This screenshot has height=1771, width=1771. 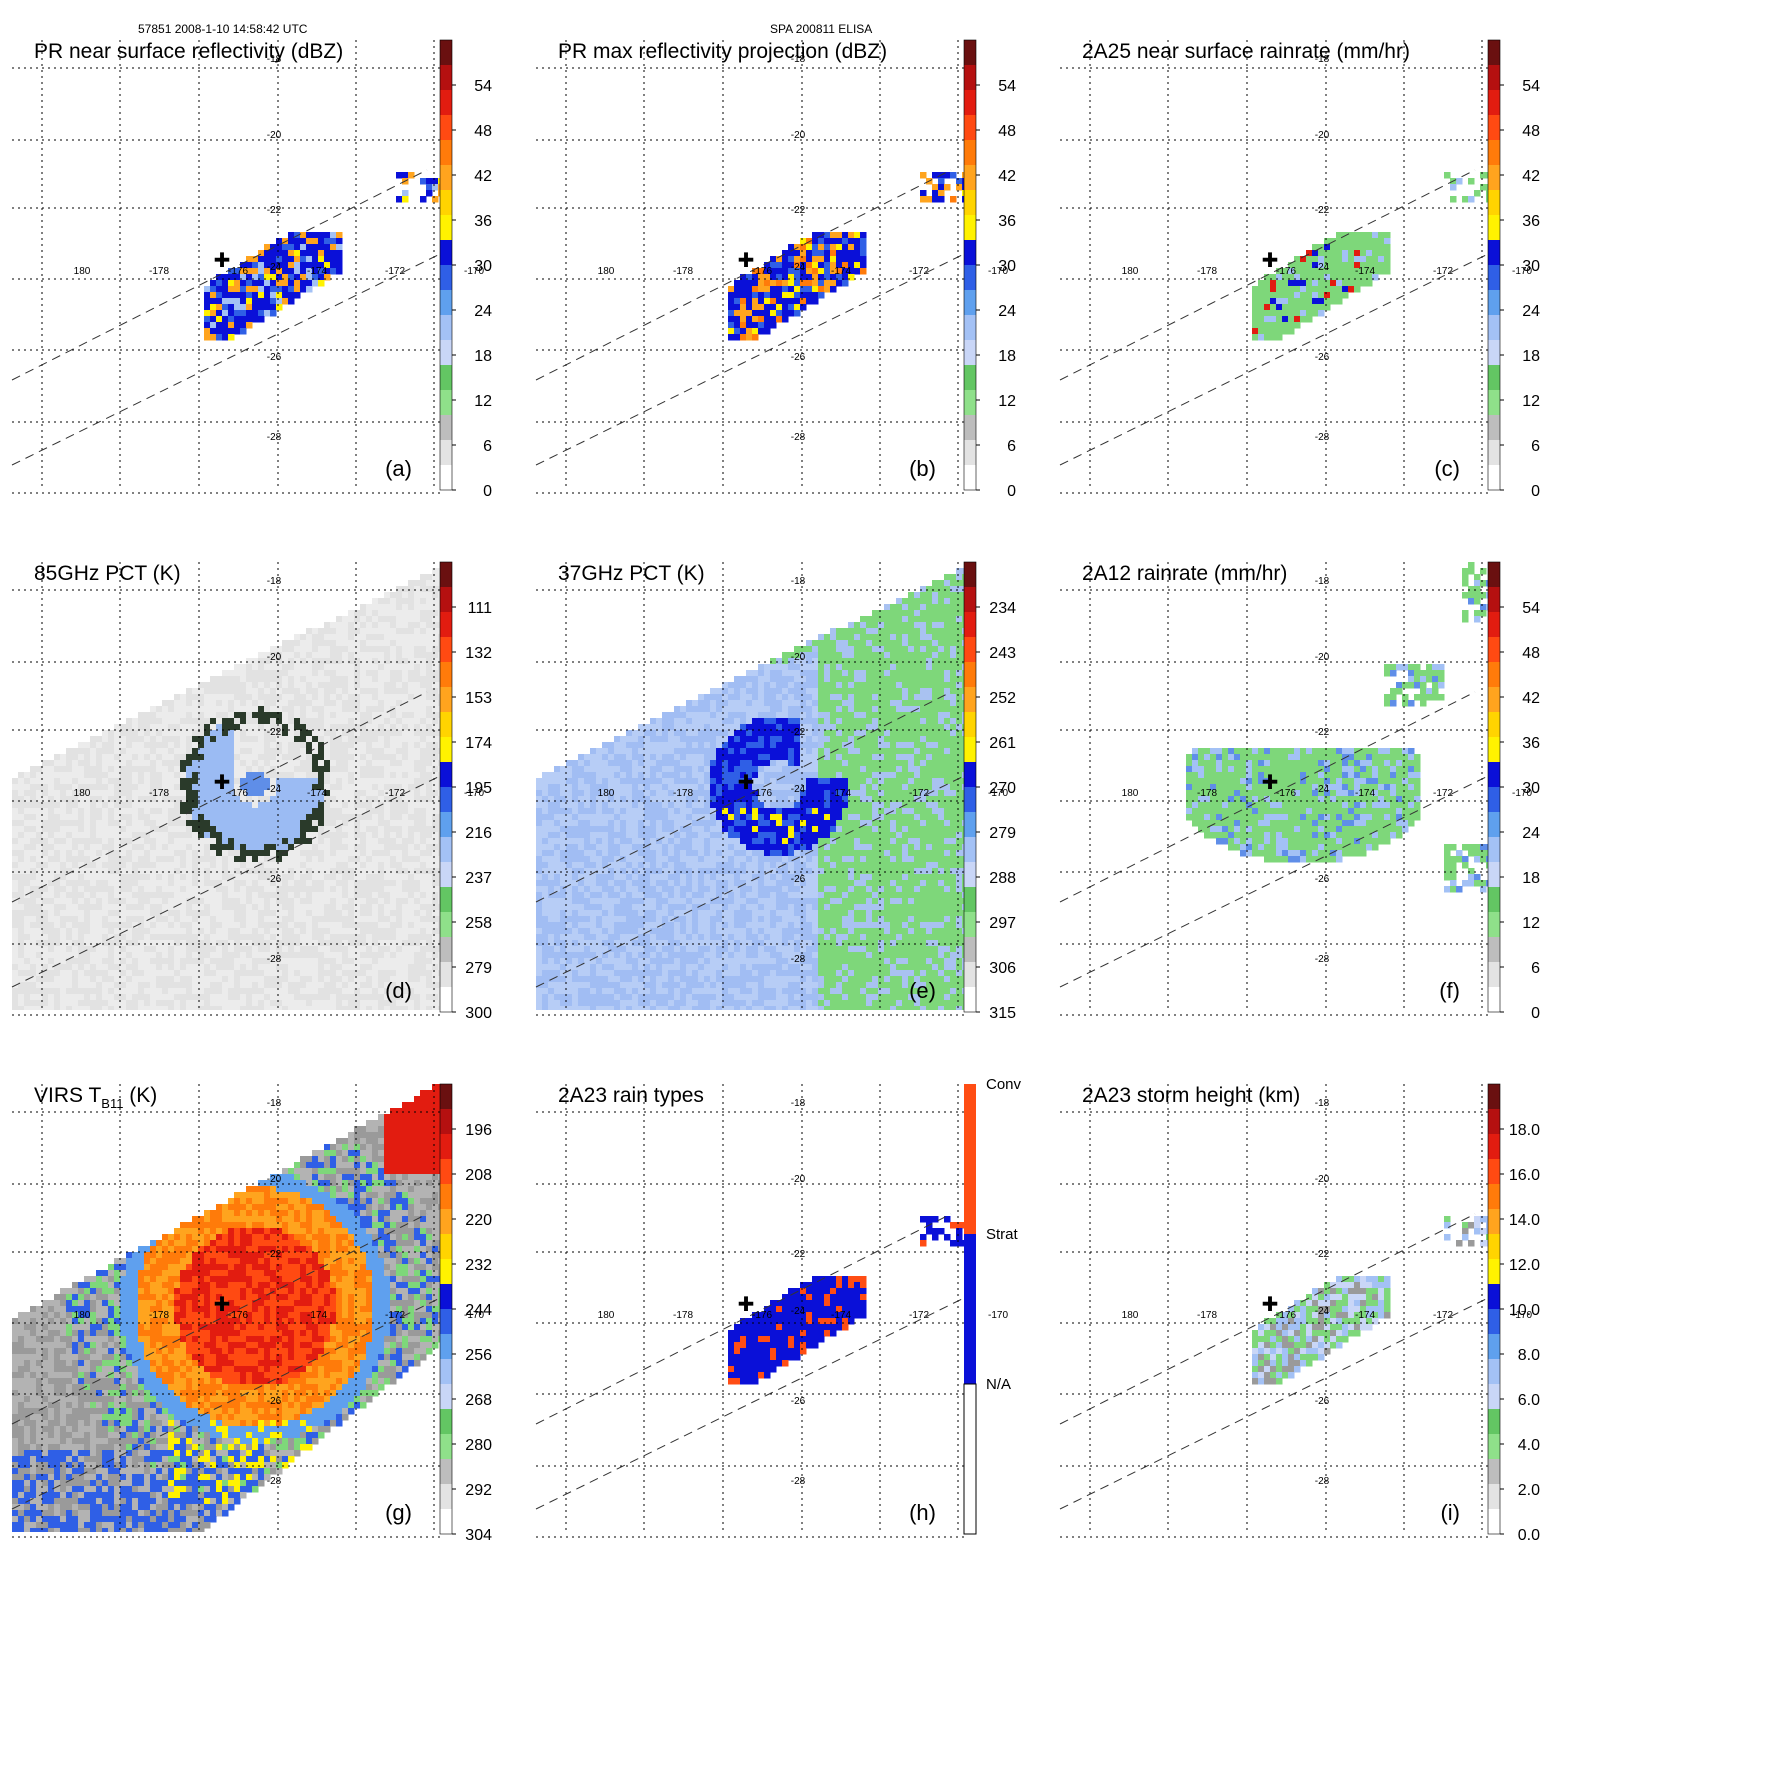 I want to click on colorbar-label: 54, so click(x=1007, y=86).